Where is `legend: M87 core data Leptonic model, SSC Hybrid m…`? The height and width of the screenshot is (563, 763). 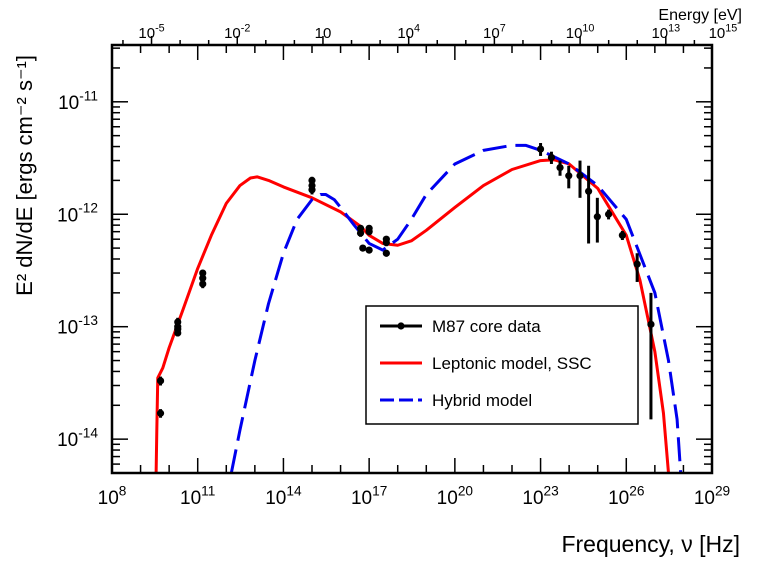
legend: M87 core data Leptonic model, SSC Hybrid m… is located at coordinates (502, 365).